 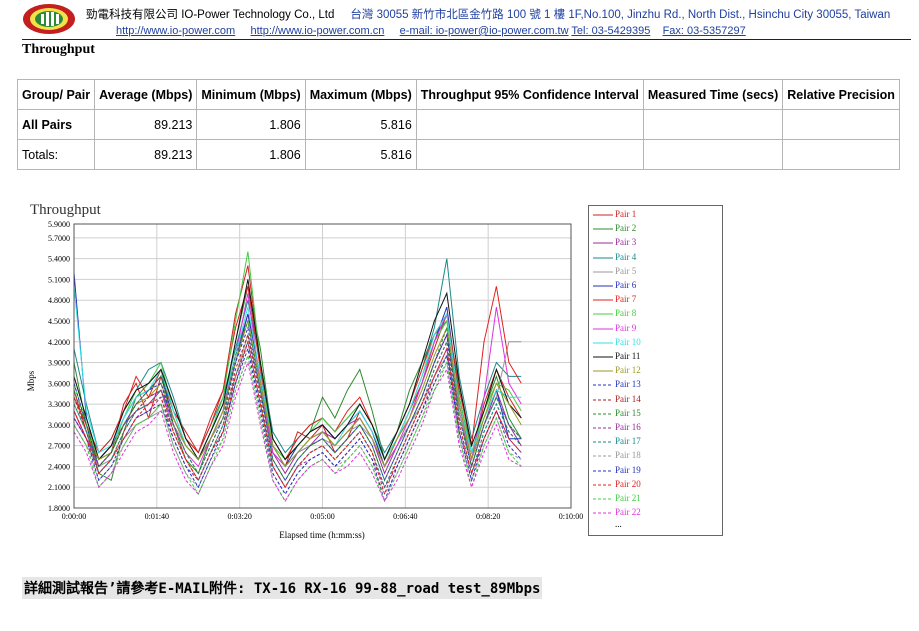 What do you see at coordinates (58, 49) in the screenshot?
I see `section-title: Throughput` at bounding box center [58, 49].